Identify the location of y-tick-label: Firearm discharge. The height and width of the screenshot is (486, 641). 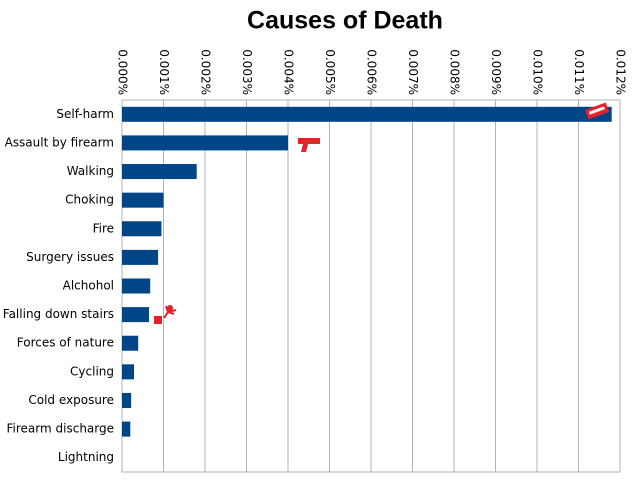
(60, 429).